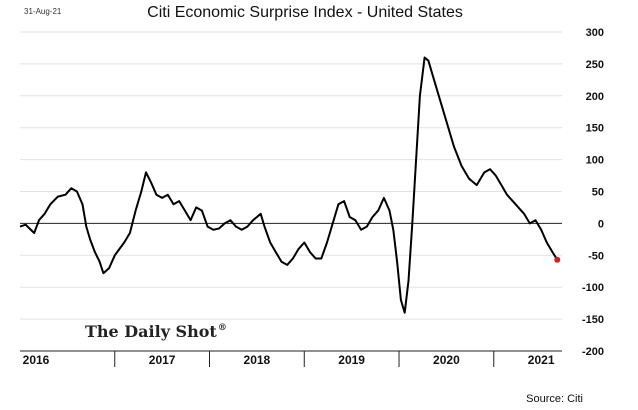 This screenshot has height=410, width=638. Describe the element at coordinates (557, 259) in the screenshot. I see `last-value-marker` at that location.